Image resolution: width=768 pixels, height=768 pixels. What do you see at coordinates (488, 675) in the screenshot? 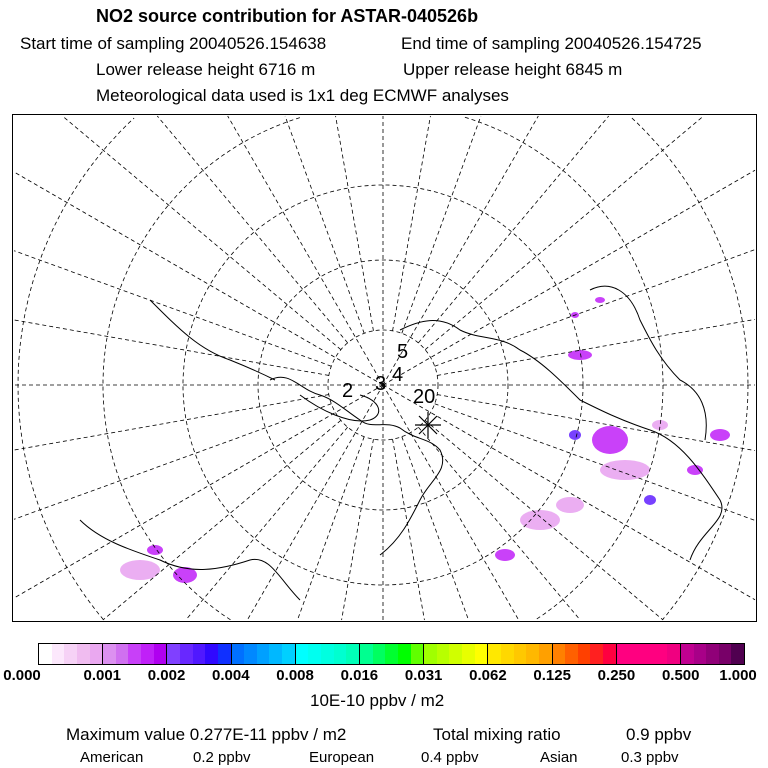
I see `colorbar-tick-label: 0.062` at bounding box center [488, 675].